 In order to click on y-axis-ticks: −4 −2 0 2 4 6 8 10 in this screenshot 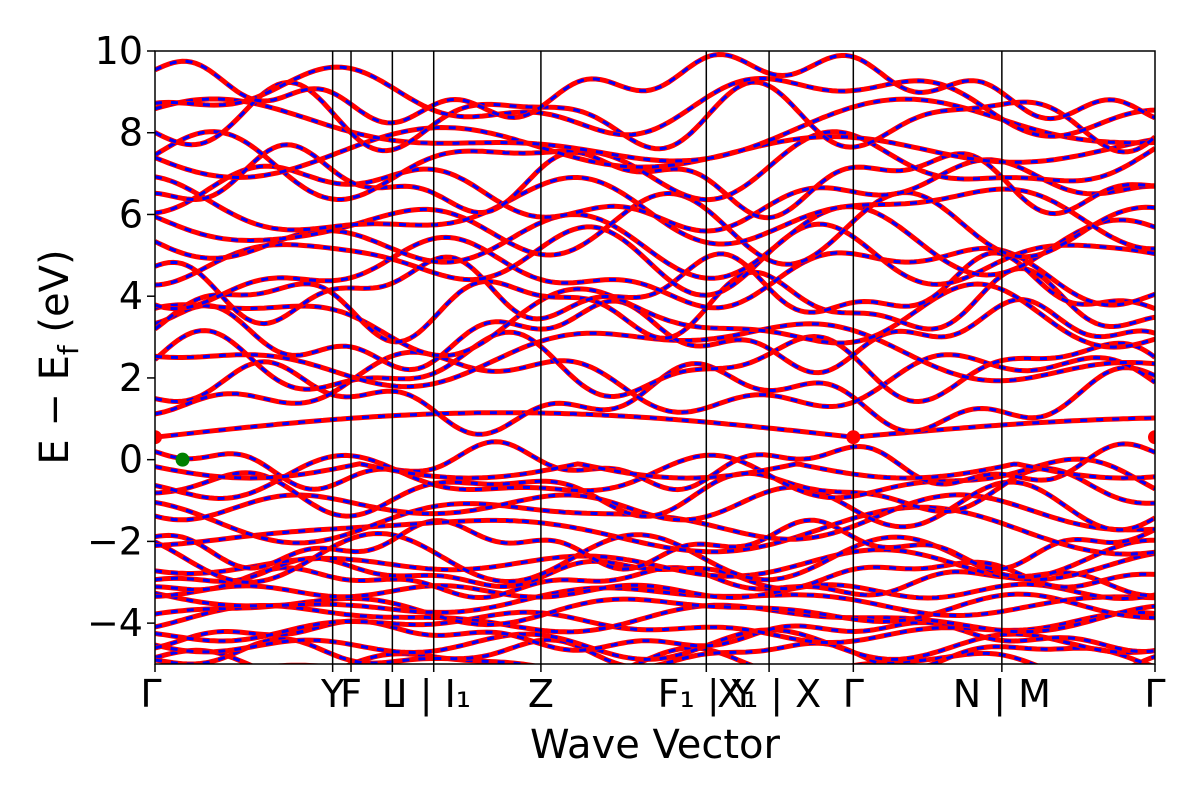, I will do `click(121, 337)`.